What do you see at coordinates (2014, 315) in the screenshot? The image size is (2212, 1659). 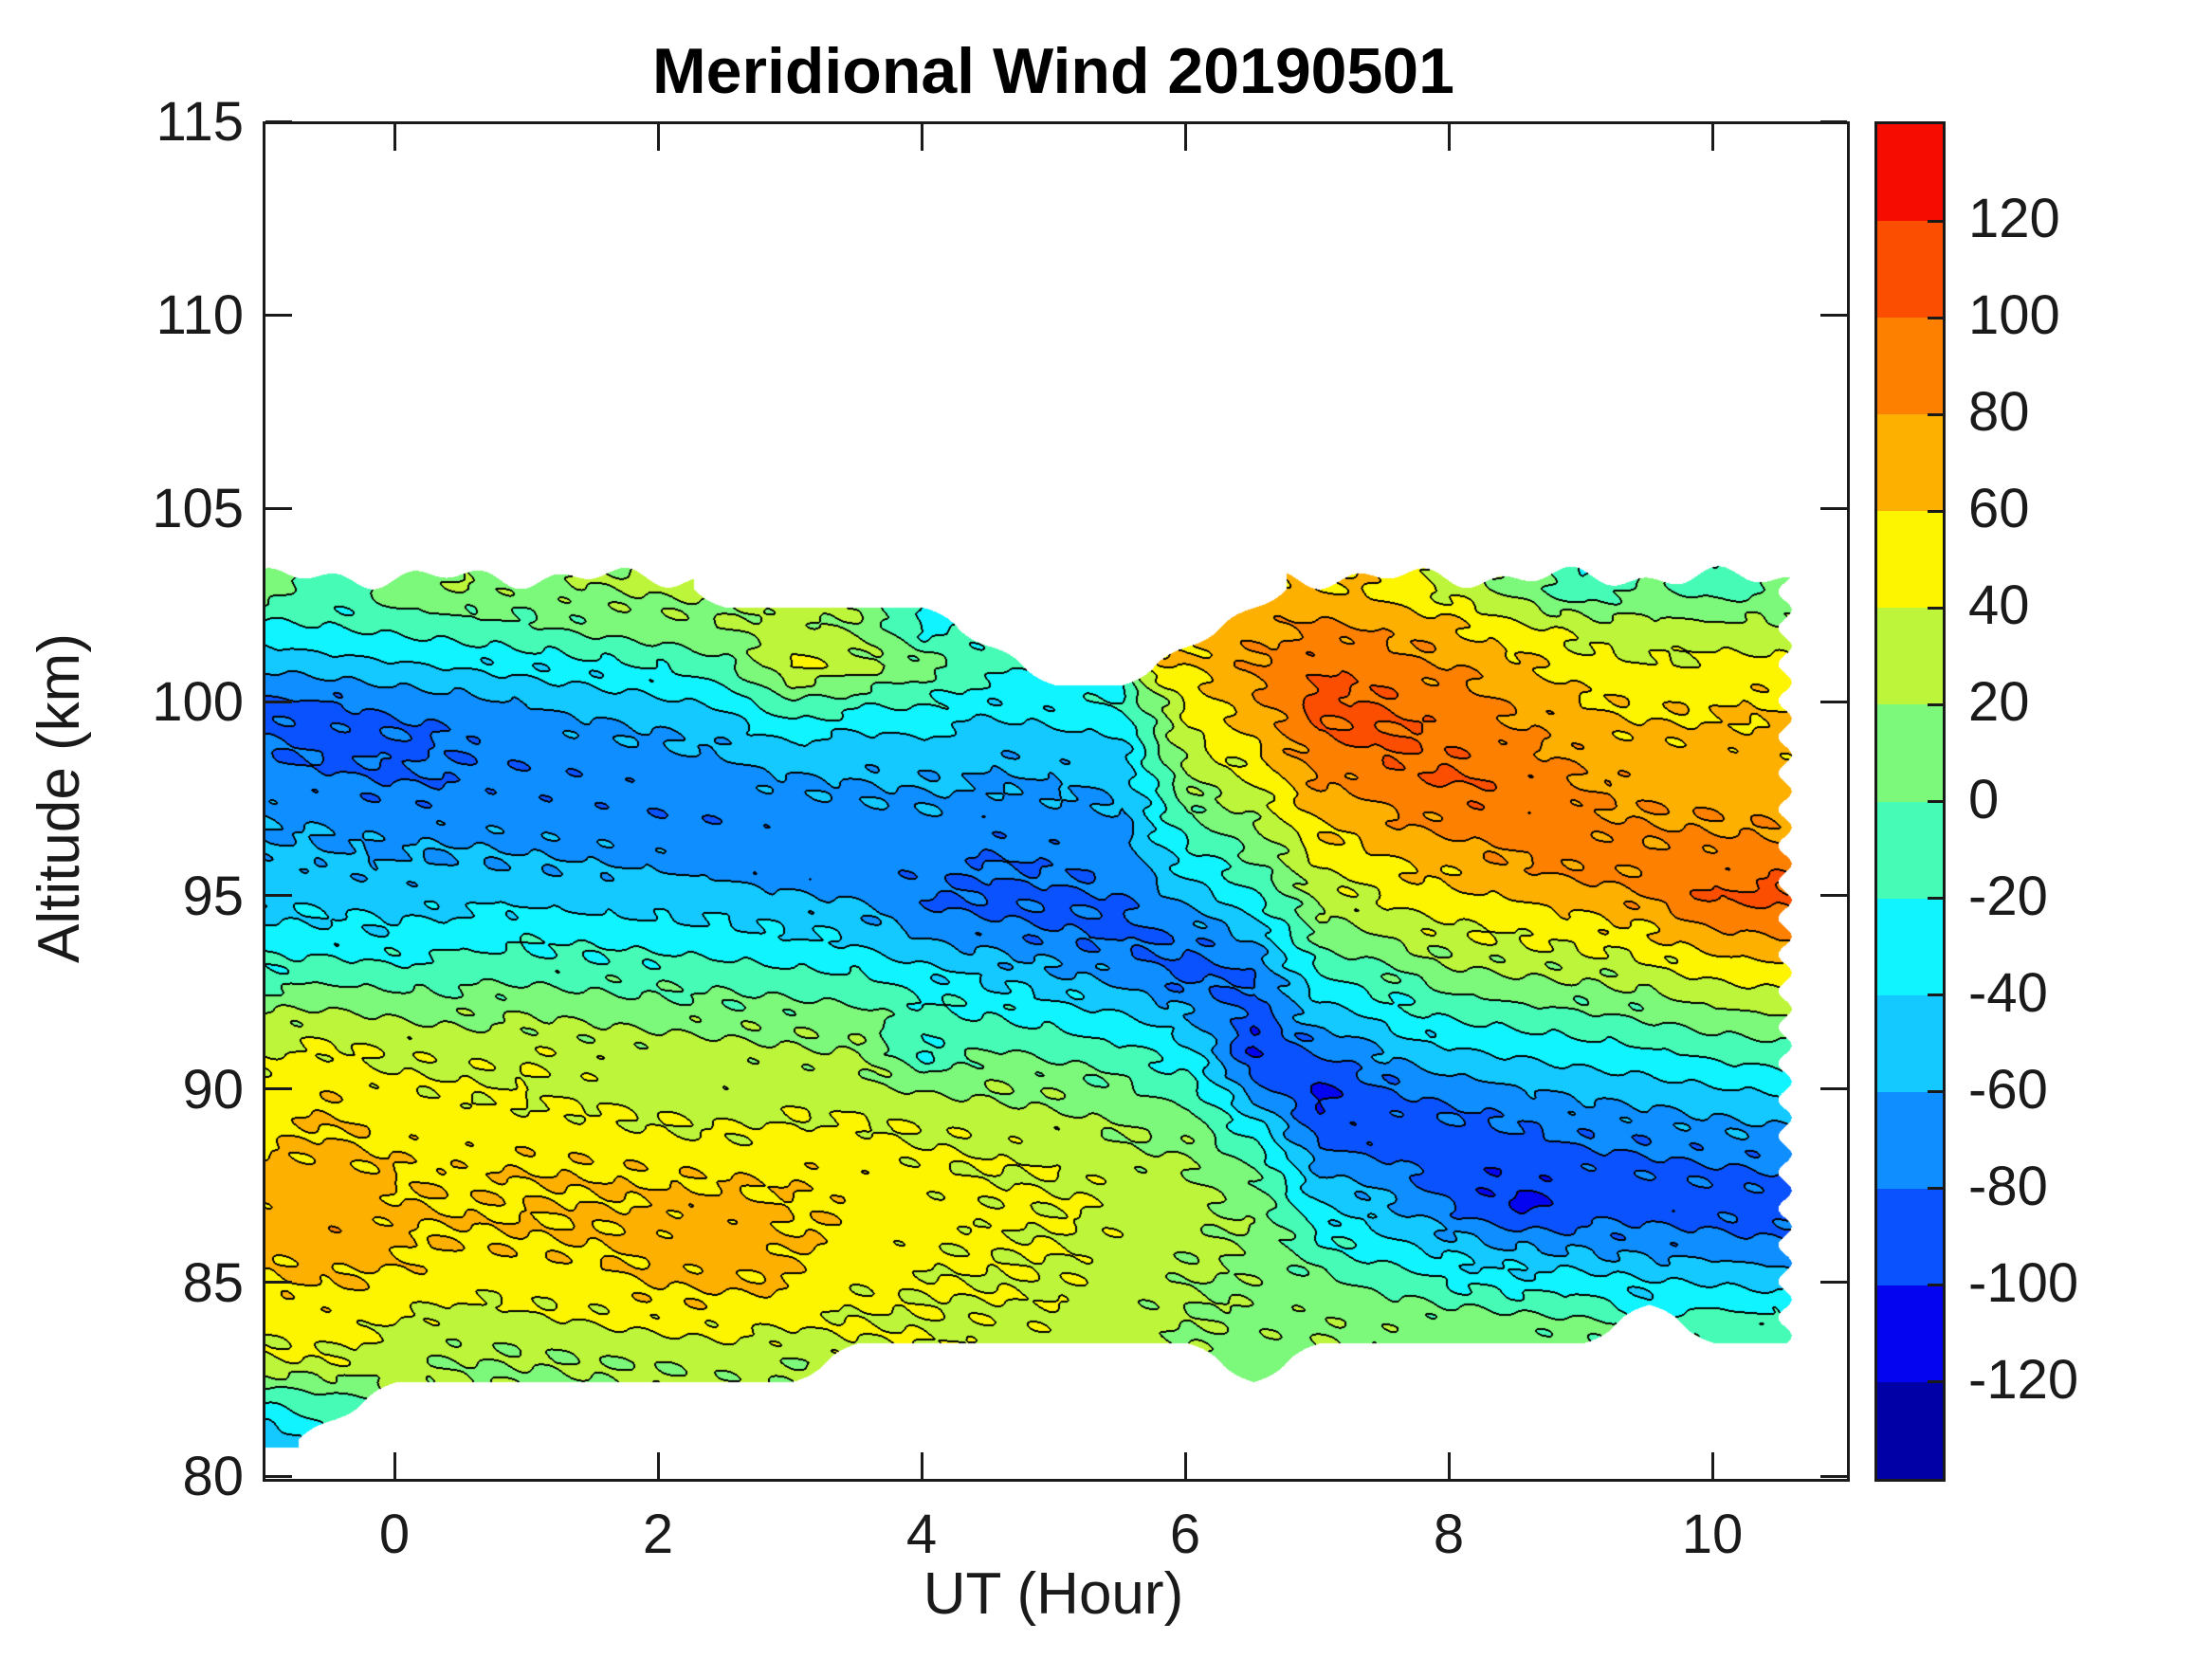 I see `colorbar-tick-label: 100` at bounding box center [2014, 315].